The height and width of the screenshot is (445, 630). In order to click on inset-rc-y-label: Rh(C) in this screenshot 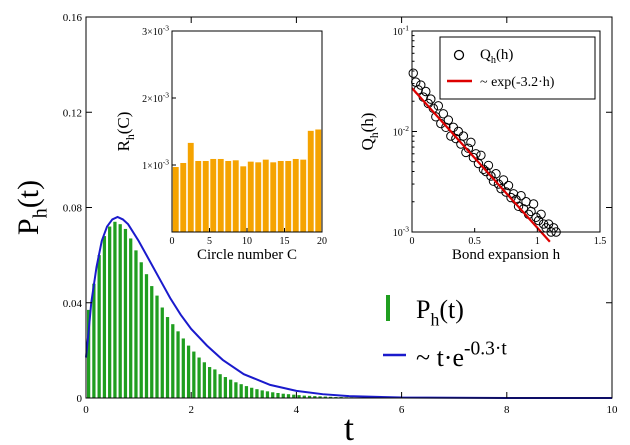, I will do `click(125, 132)`.